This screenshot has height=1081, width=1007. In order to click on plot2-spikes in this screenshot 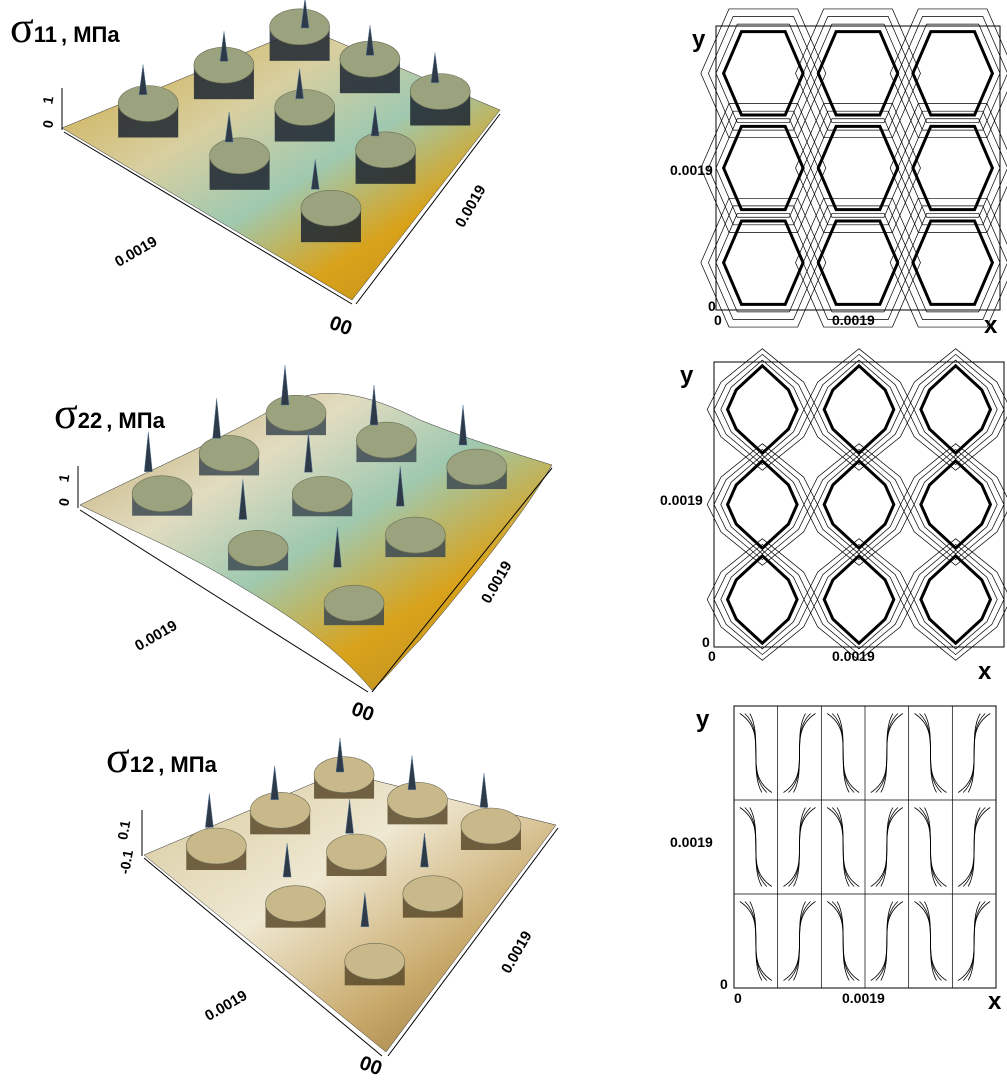, I will do `click(306, 466)`.